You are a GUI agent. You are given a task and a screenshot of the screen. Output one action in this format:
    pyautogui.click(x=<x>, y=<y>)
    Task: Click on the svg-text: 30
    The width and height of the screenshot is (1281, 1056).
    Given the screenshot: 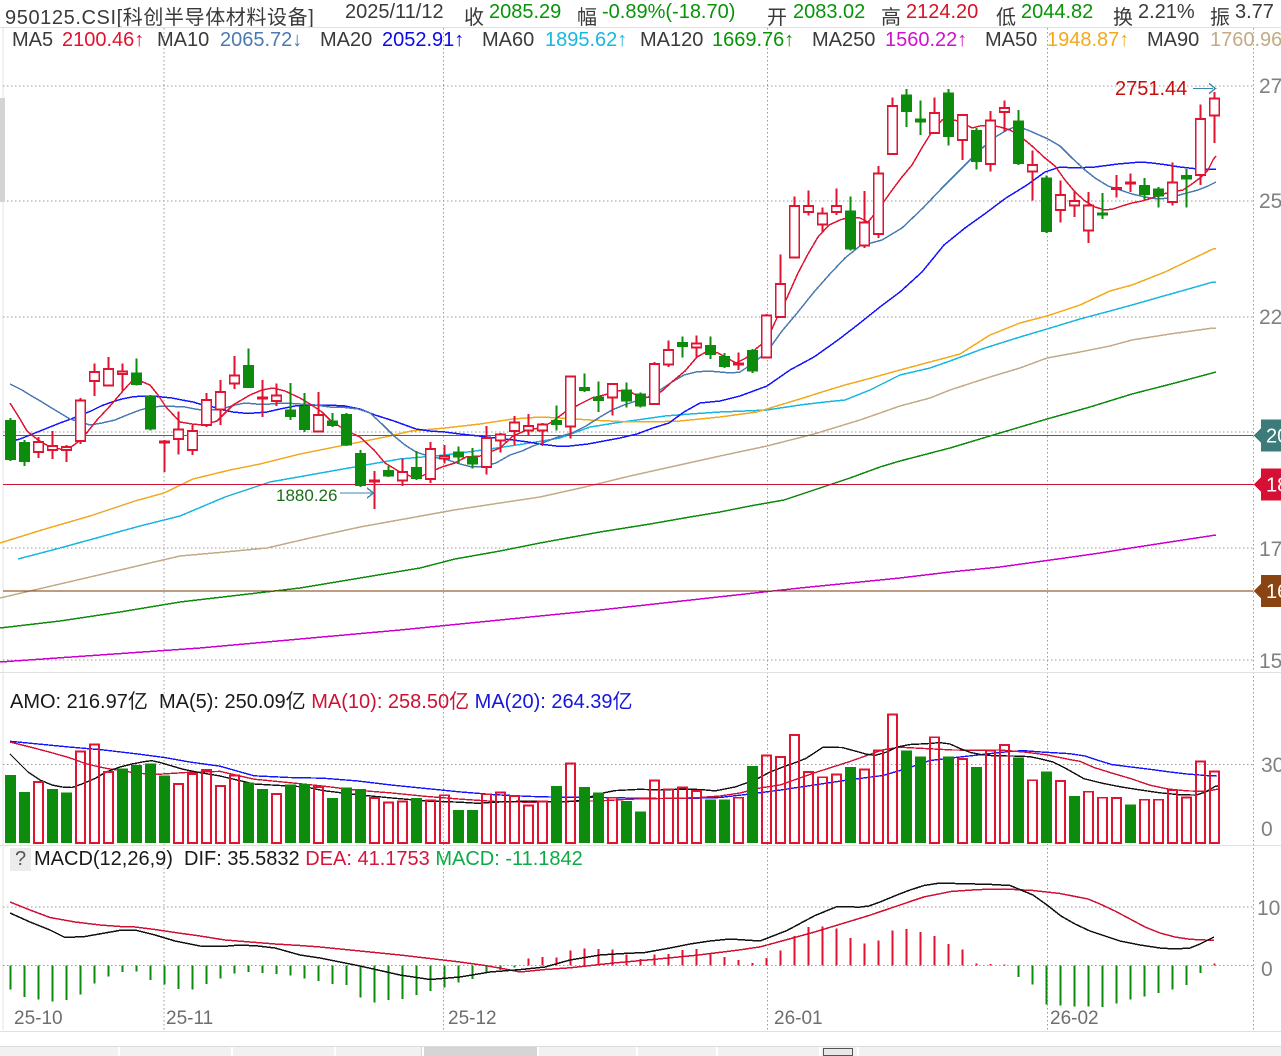 What is the action you would take?
    pyautogui.click(x=1271, y=765)
    